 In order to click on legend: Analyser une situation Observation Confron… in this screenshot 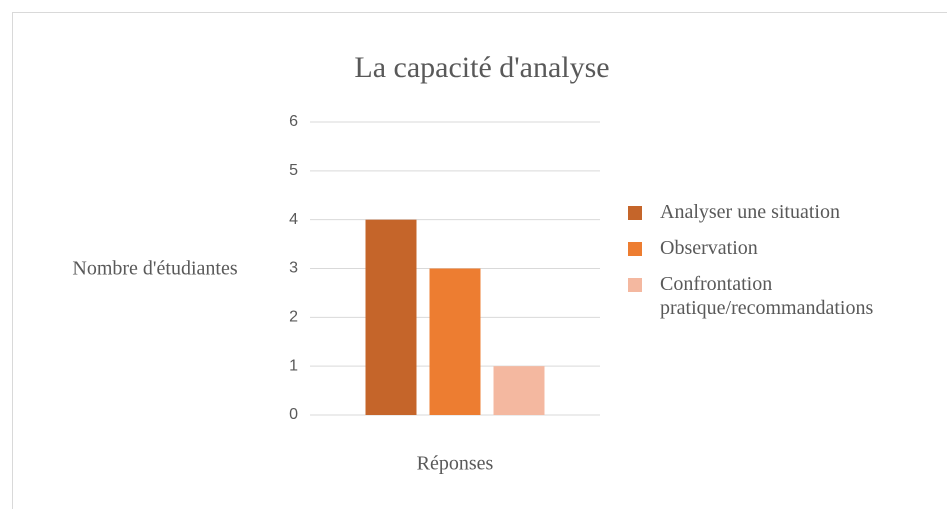, I will do `click(778, 266)`.